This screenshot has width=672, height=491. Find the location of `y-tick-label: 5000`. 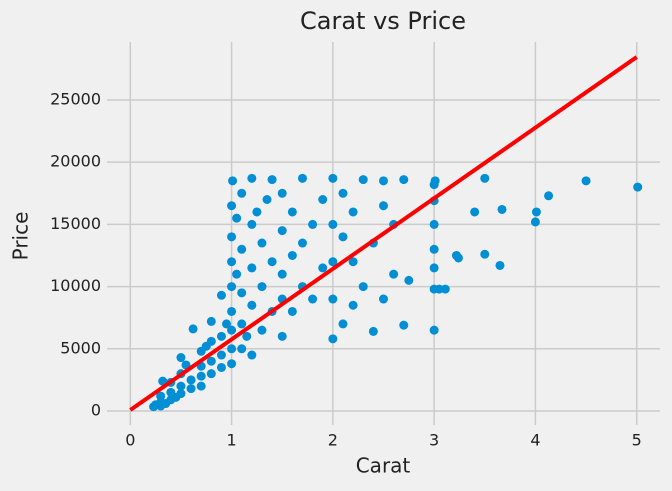

y-tick-label: 5000 is located at coordinates (80, 347).